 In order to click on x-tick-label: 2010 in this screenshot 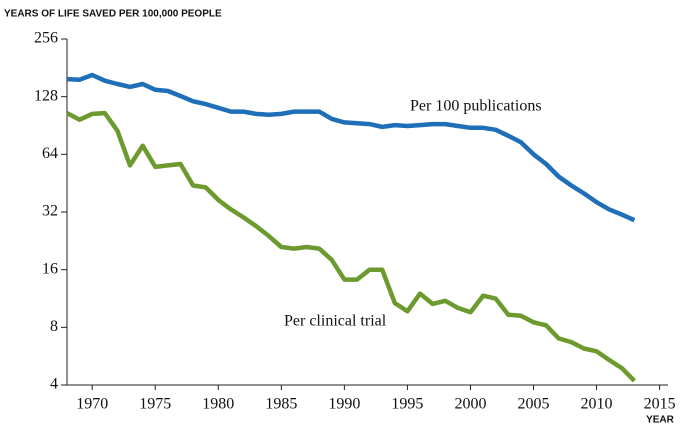, I will do `click(597, 404)`.